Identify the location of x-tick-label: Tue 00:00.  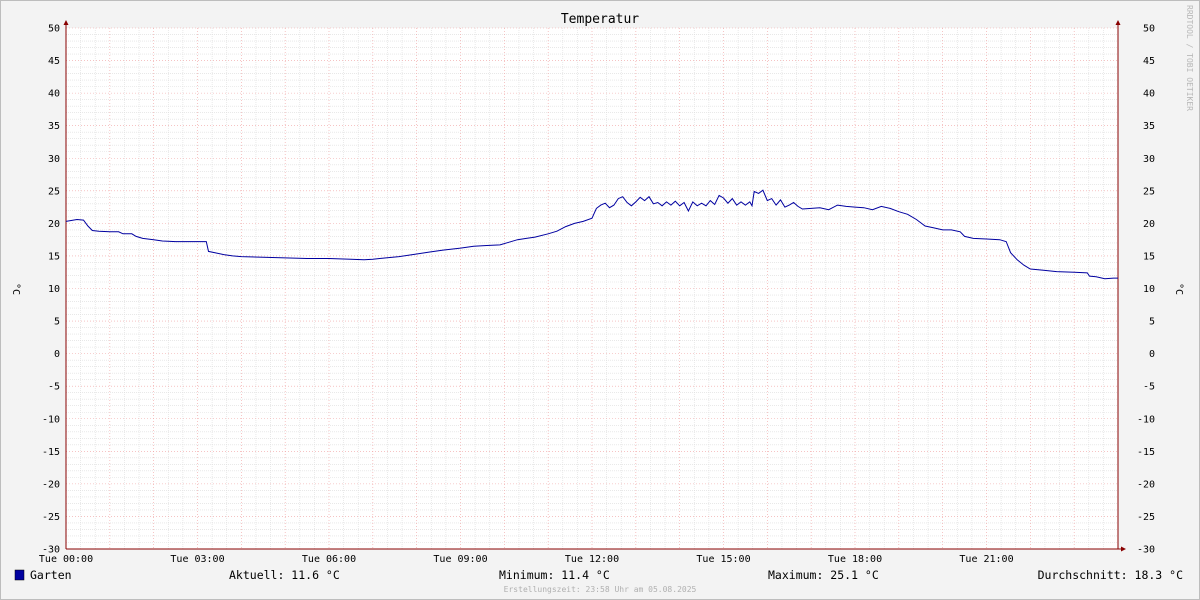
(66, 559).